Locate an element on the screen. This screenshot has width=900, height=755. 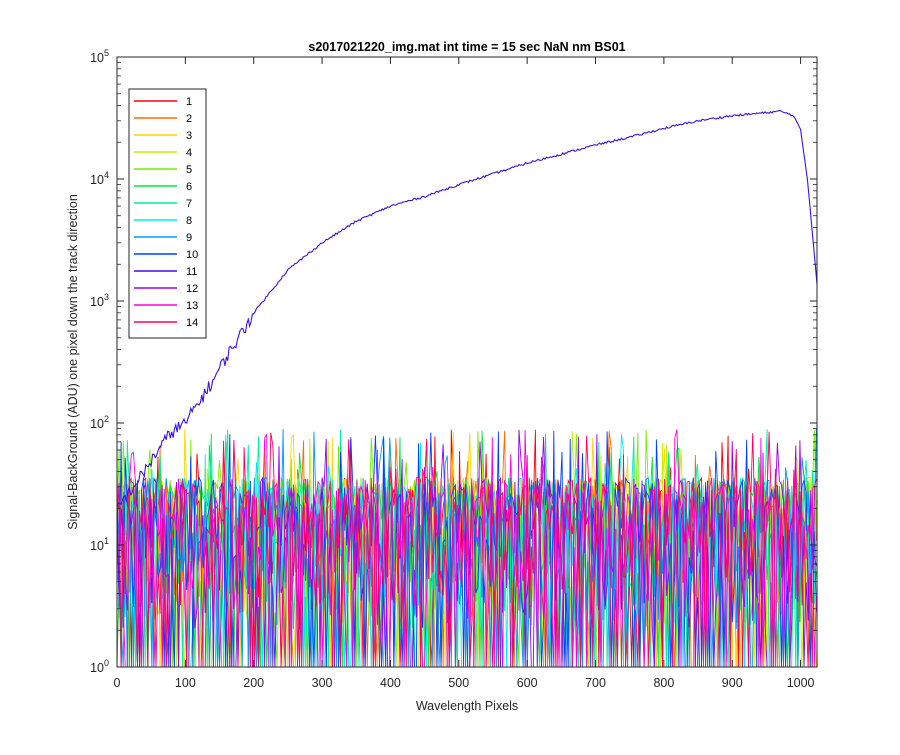
y-tick-label: 10¹ is located at coordinates (99, 544).